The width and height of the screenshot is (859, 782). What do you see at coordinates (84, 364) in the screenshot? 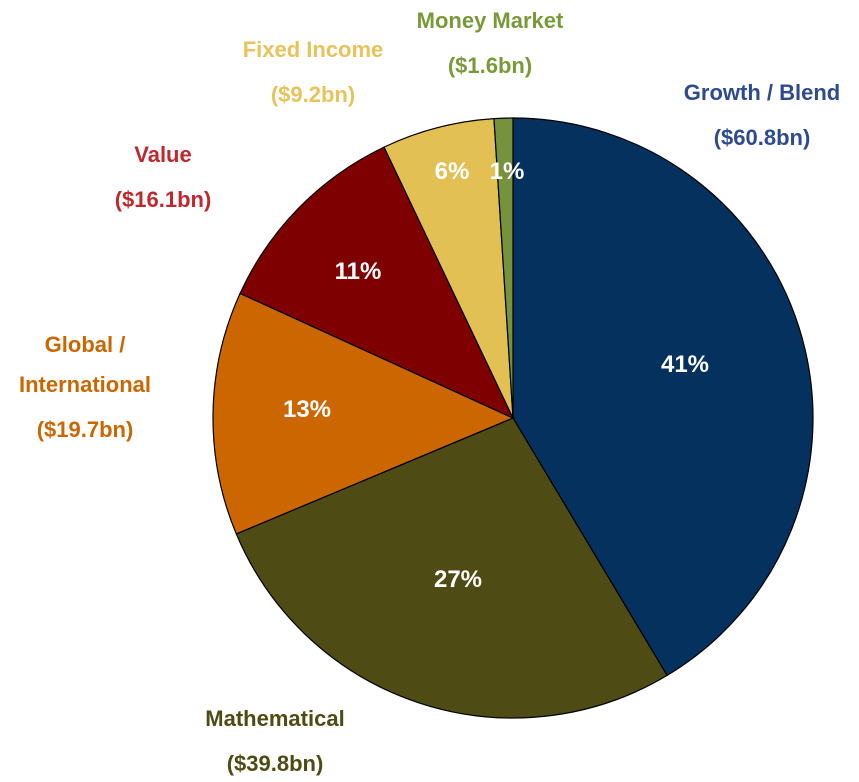
I see `category-name: Global / International` at bounding box center [84, 364].